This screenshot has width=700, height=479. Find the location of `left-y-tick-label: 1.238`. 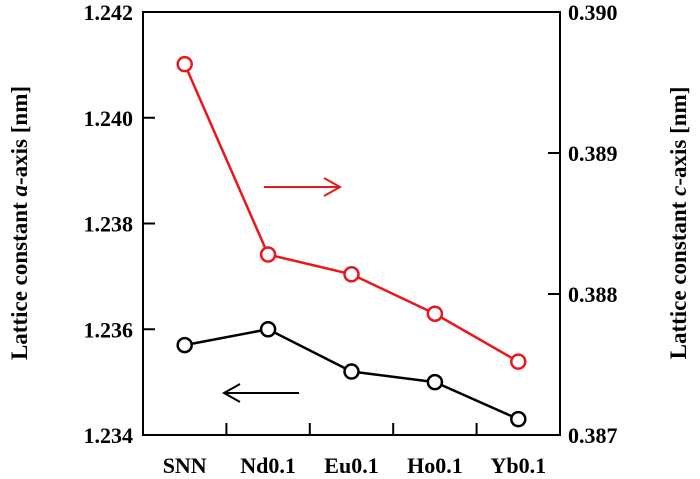

left-y-tick-label: 1.238 is located at coordinates (109, 224).